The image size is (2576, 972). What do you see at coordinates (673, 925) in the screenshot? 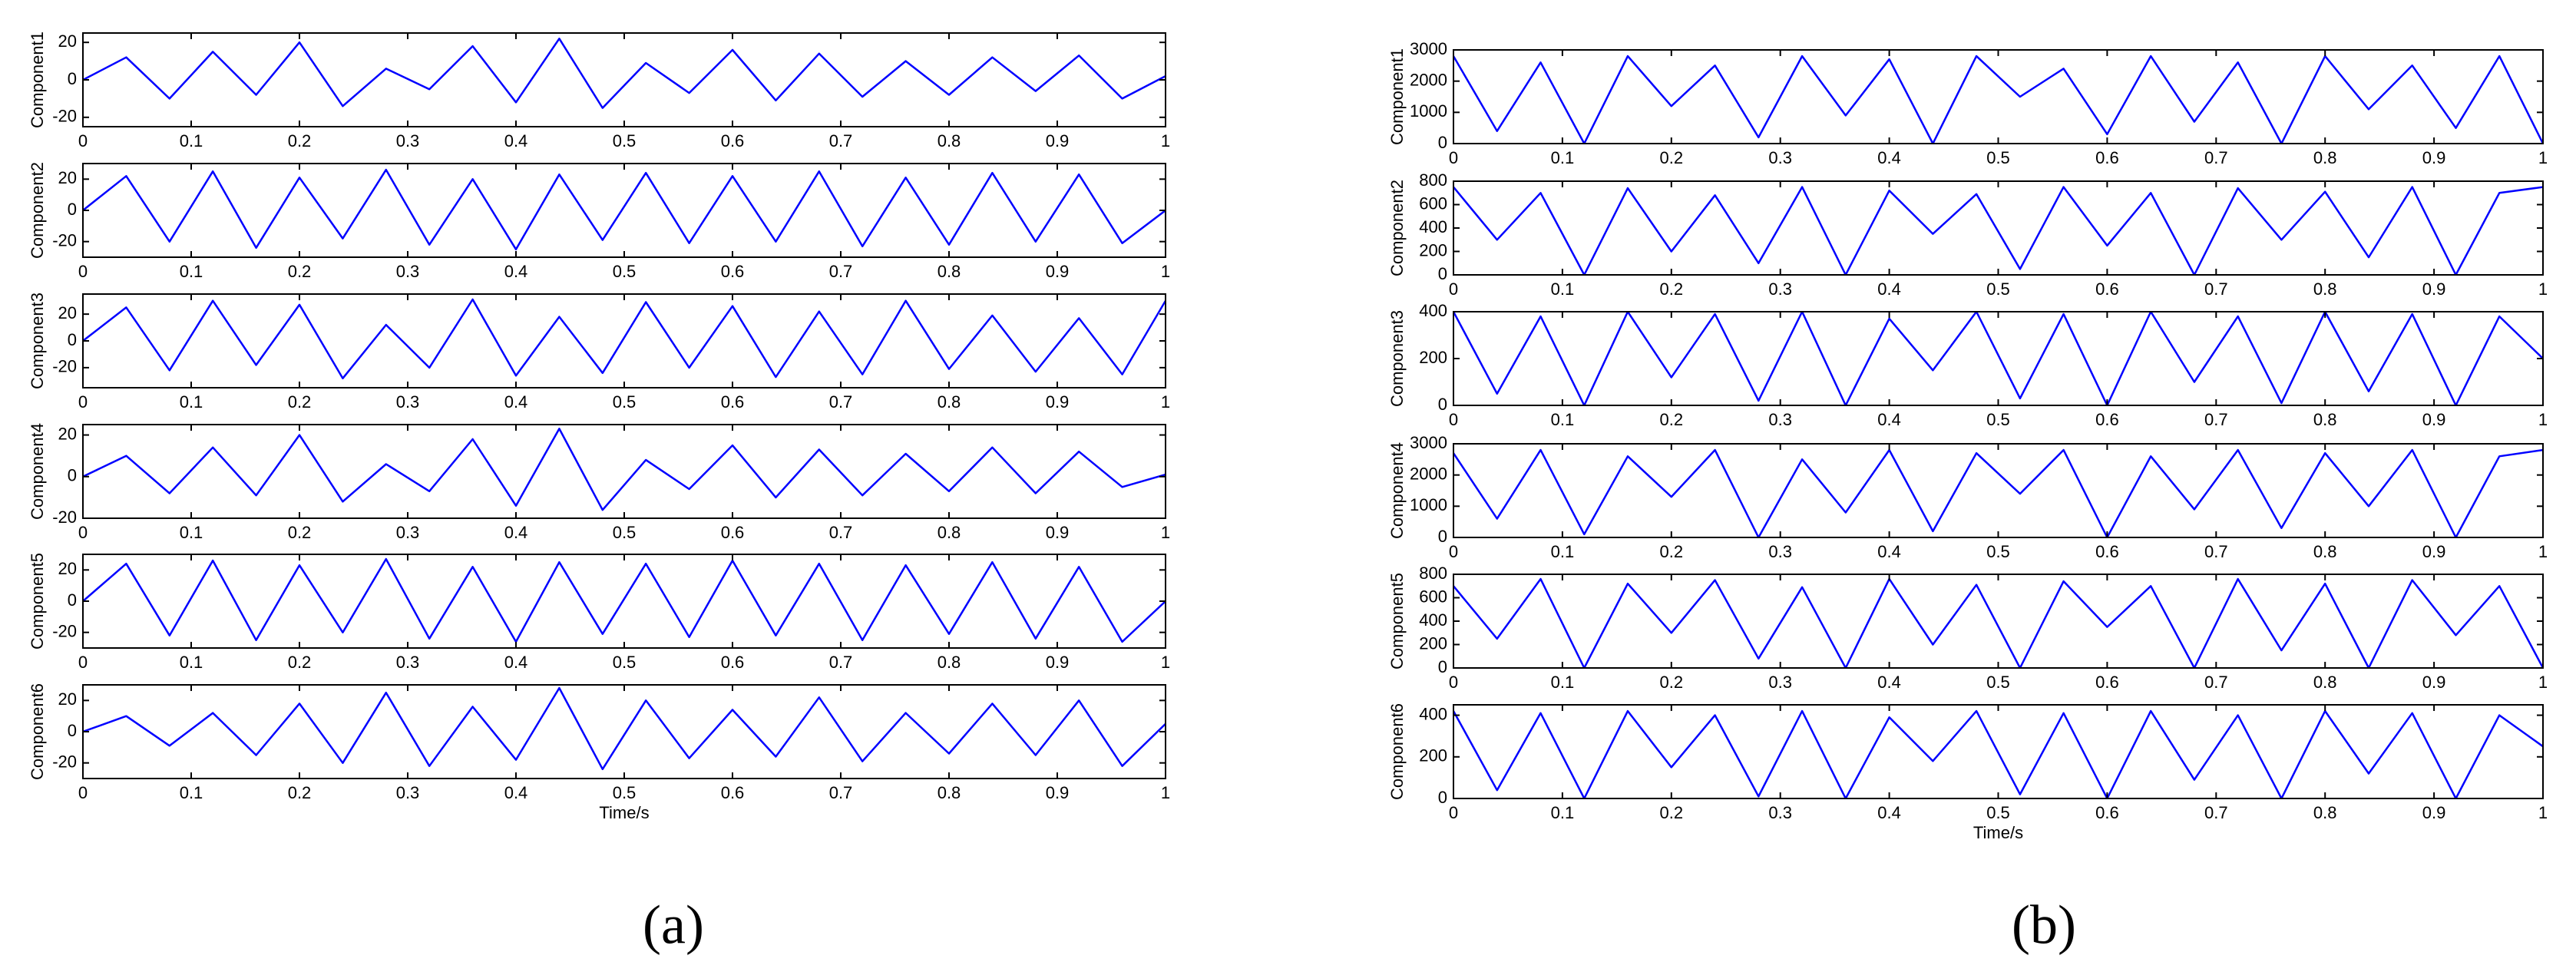
I see `panel-caption: (a)` at bounding box center [673, 925].